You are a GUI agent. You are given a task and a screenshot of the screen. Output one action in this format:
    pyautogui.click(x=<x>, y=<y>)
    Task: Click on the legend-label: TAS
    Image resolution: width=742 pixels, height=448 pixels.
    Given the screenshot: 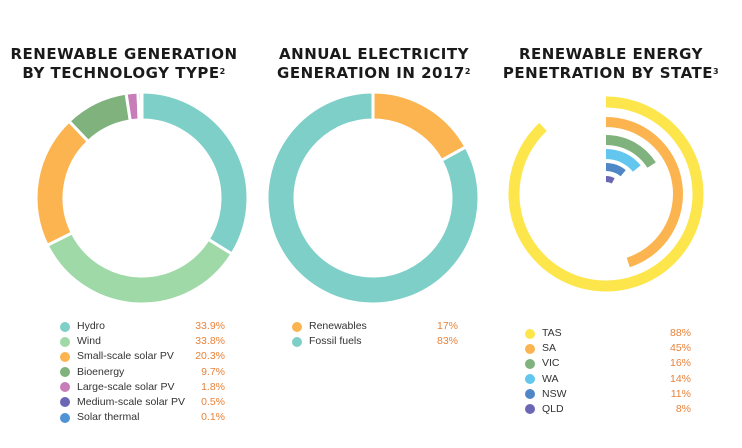 What is the action you would take?
    pyautogui.click(x=552, y=333)
    